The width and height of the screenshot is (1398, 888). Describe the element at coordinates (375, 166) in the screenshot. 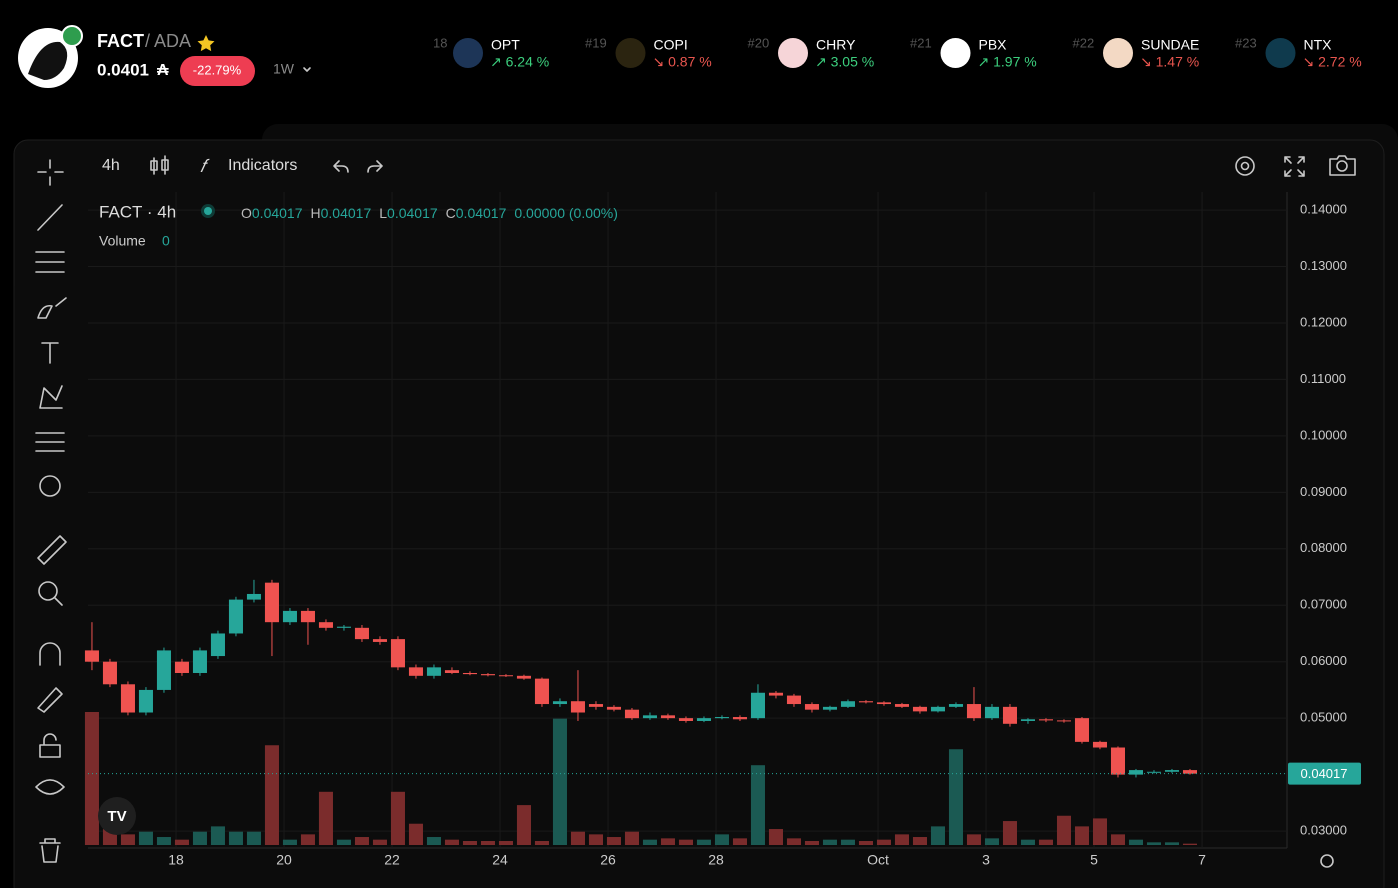

I see `redo` at that location.